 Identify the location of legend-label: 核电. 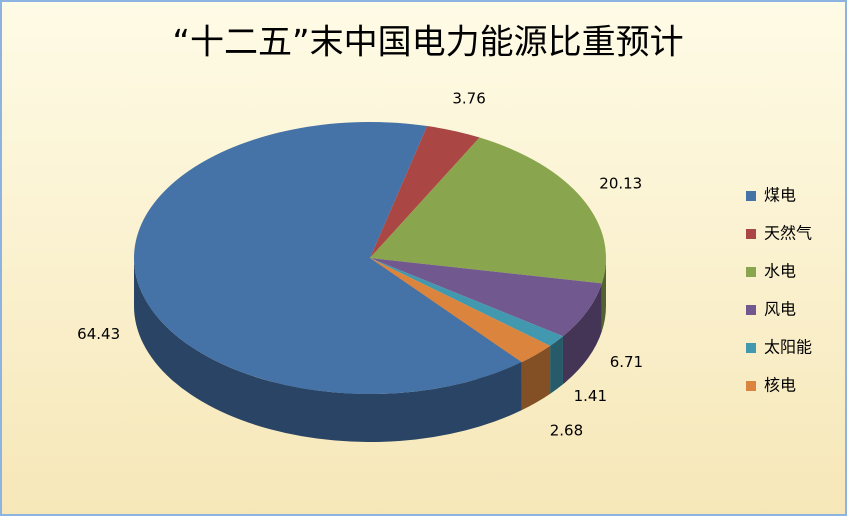
(780, 385).